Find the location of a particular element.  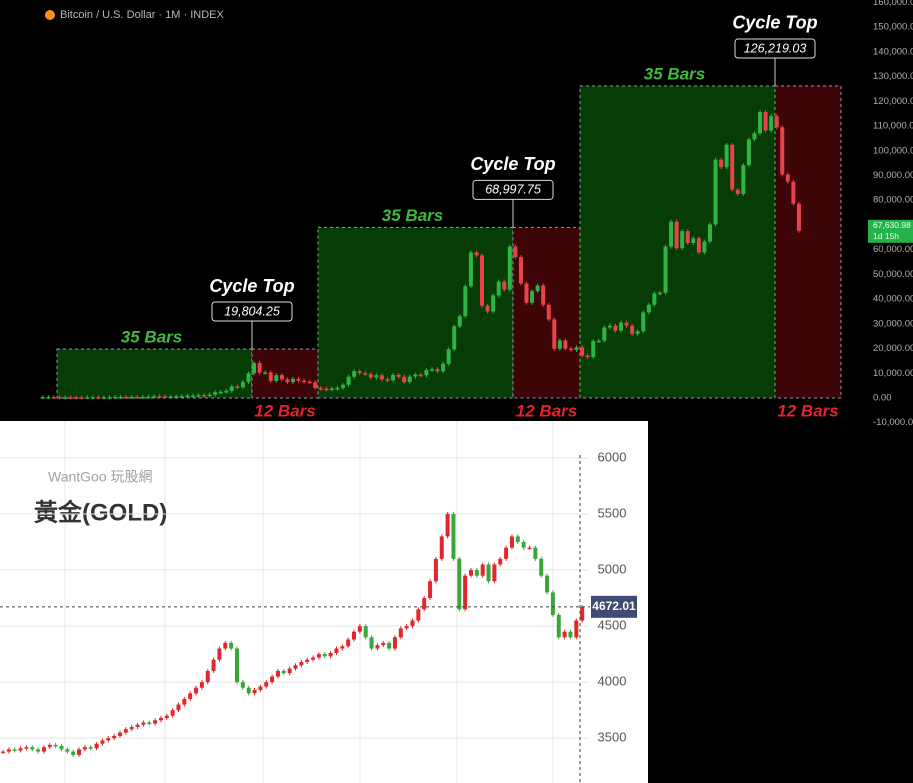

y-tick-label: -10,000.00 is located at coordinates (893, 422).